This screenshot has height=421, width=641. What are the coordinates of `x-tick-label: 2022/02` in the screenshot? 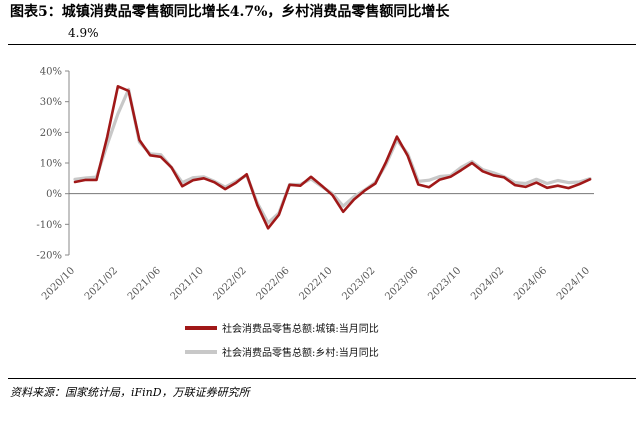 It's located at (230, 283).